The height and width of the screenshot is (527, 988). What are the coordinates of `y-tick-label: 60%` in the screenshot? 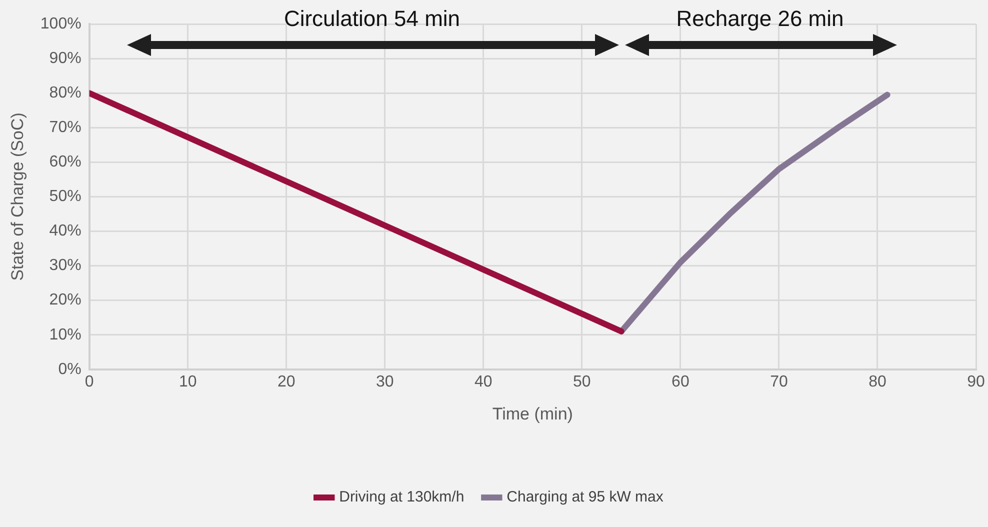 It's located at (65, 162).